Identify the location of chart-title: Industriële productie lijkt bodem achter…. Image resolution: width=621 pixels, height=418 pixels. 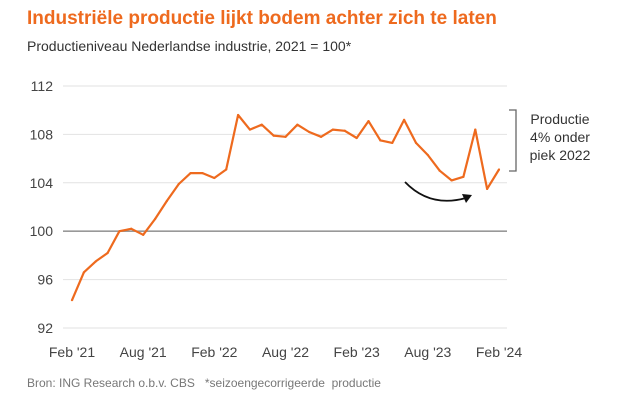
(262, 18).